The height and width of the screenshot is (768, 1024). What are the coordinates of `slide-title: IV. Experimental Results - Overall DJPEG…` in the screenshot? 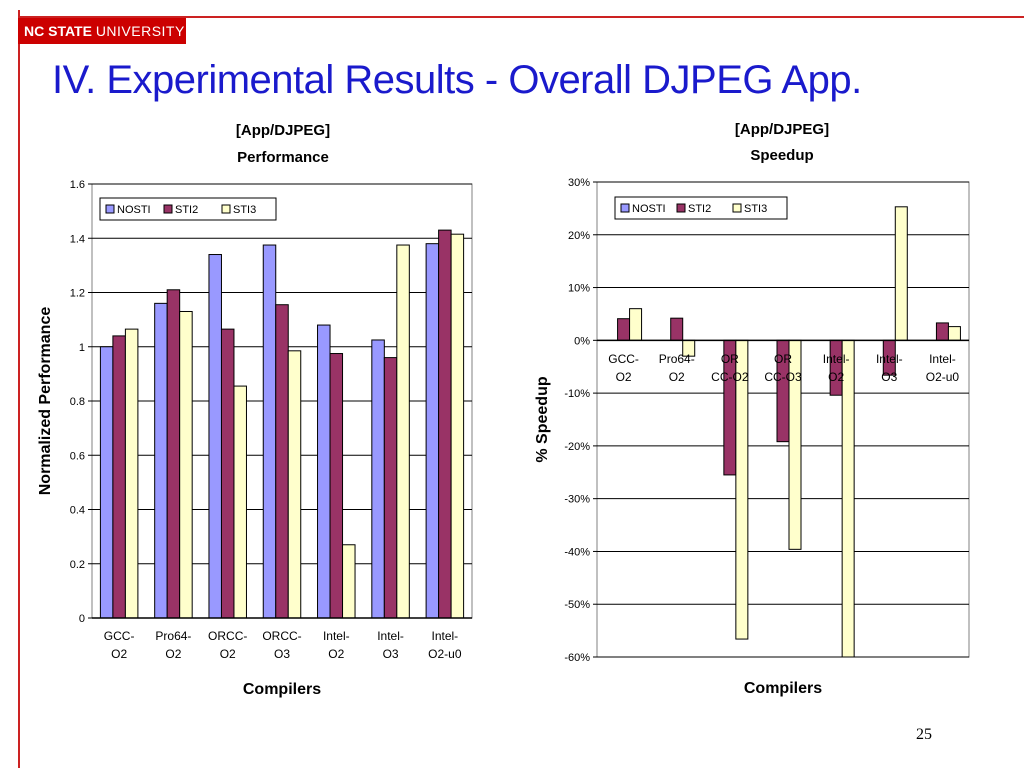 It's located at (457, 80).